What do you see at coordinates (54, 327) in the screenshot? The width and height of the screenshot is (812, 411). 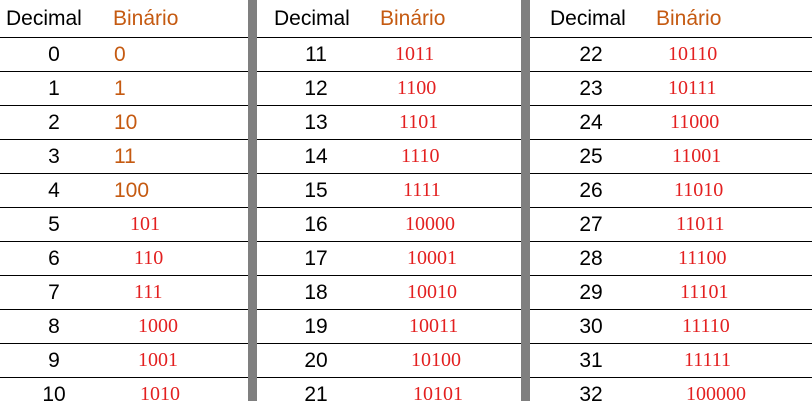 I see `decimal-cell: 8` at bounding box center [54, 327].